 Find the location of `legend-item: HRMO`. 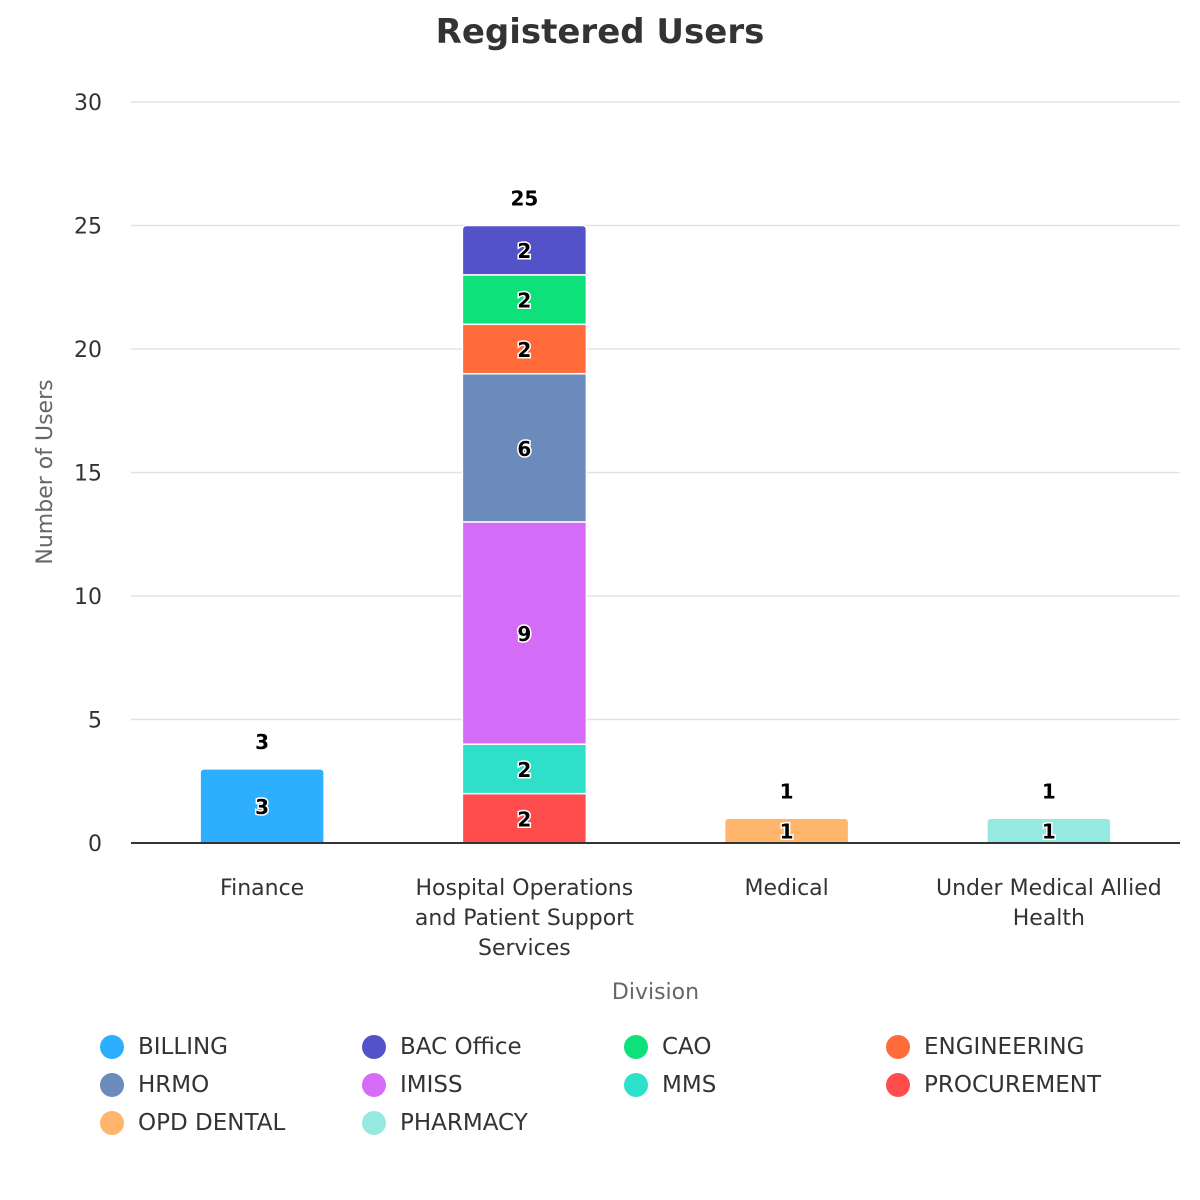

legend-item: HRMO is located at coordinates (154, 1085).